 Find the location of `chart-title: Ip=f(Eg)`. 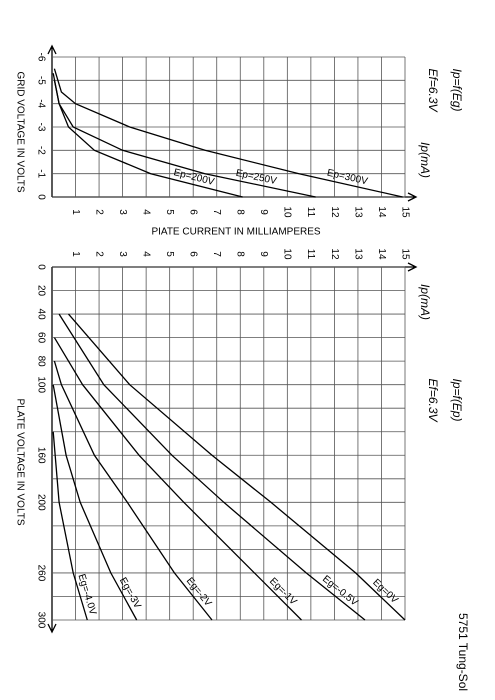

chart-title: Ip=f(Eg) is located at coordinates (457, 89).